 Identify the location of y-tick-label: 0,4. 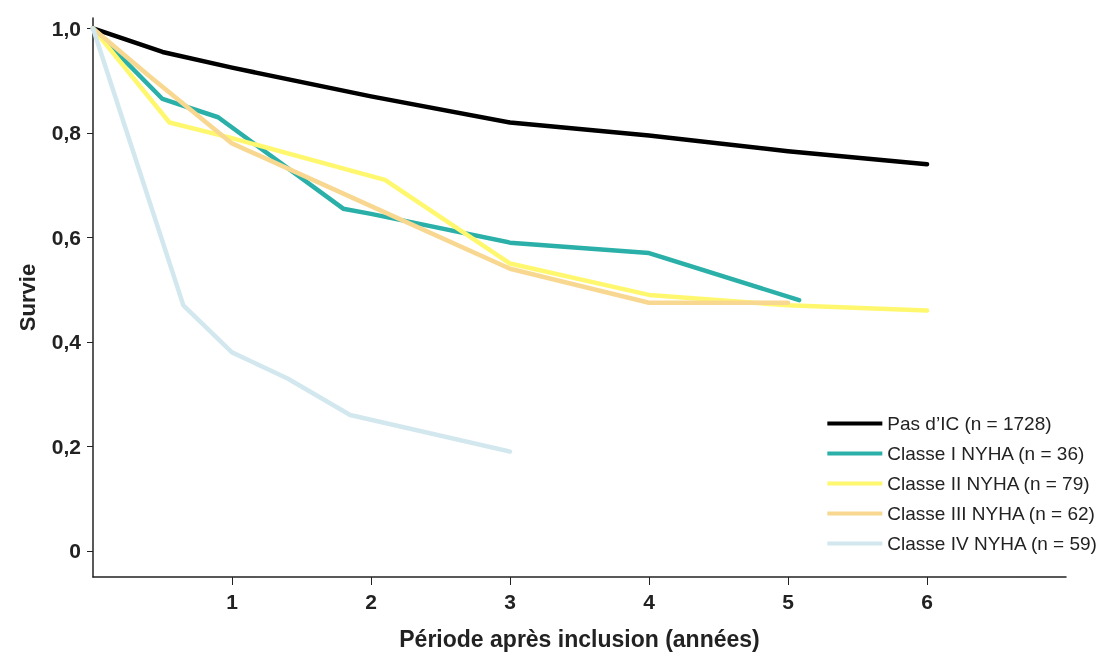
(66, 342).